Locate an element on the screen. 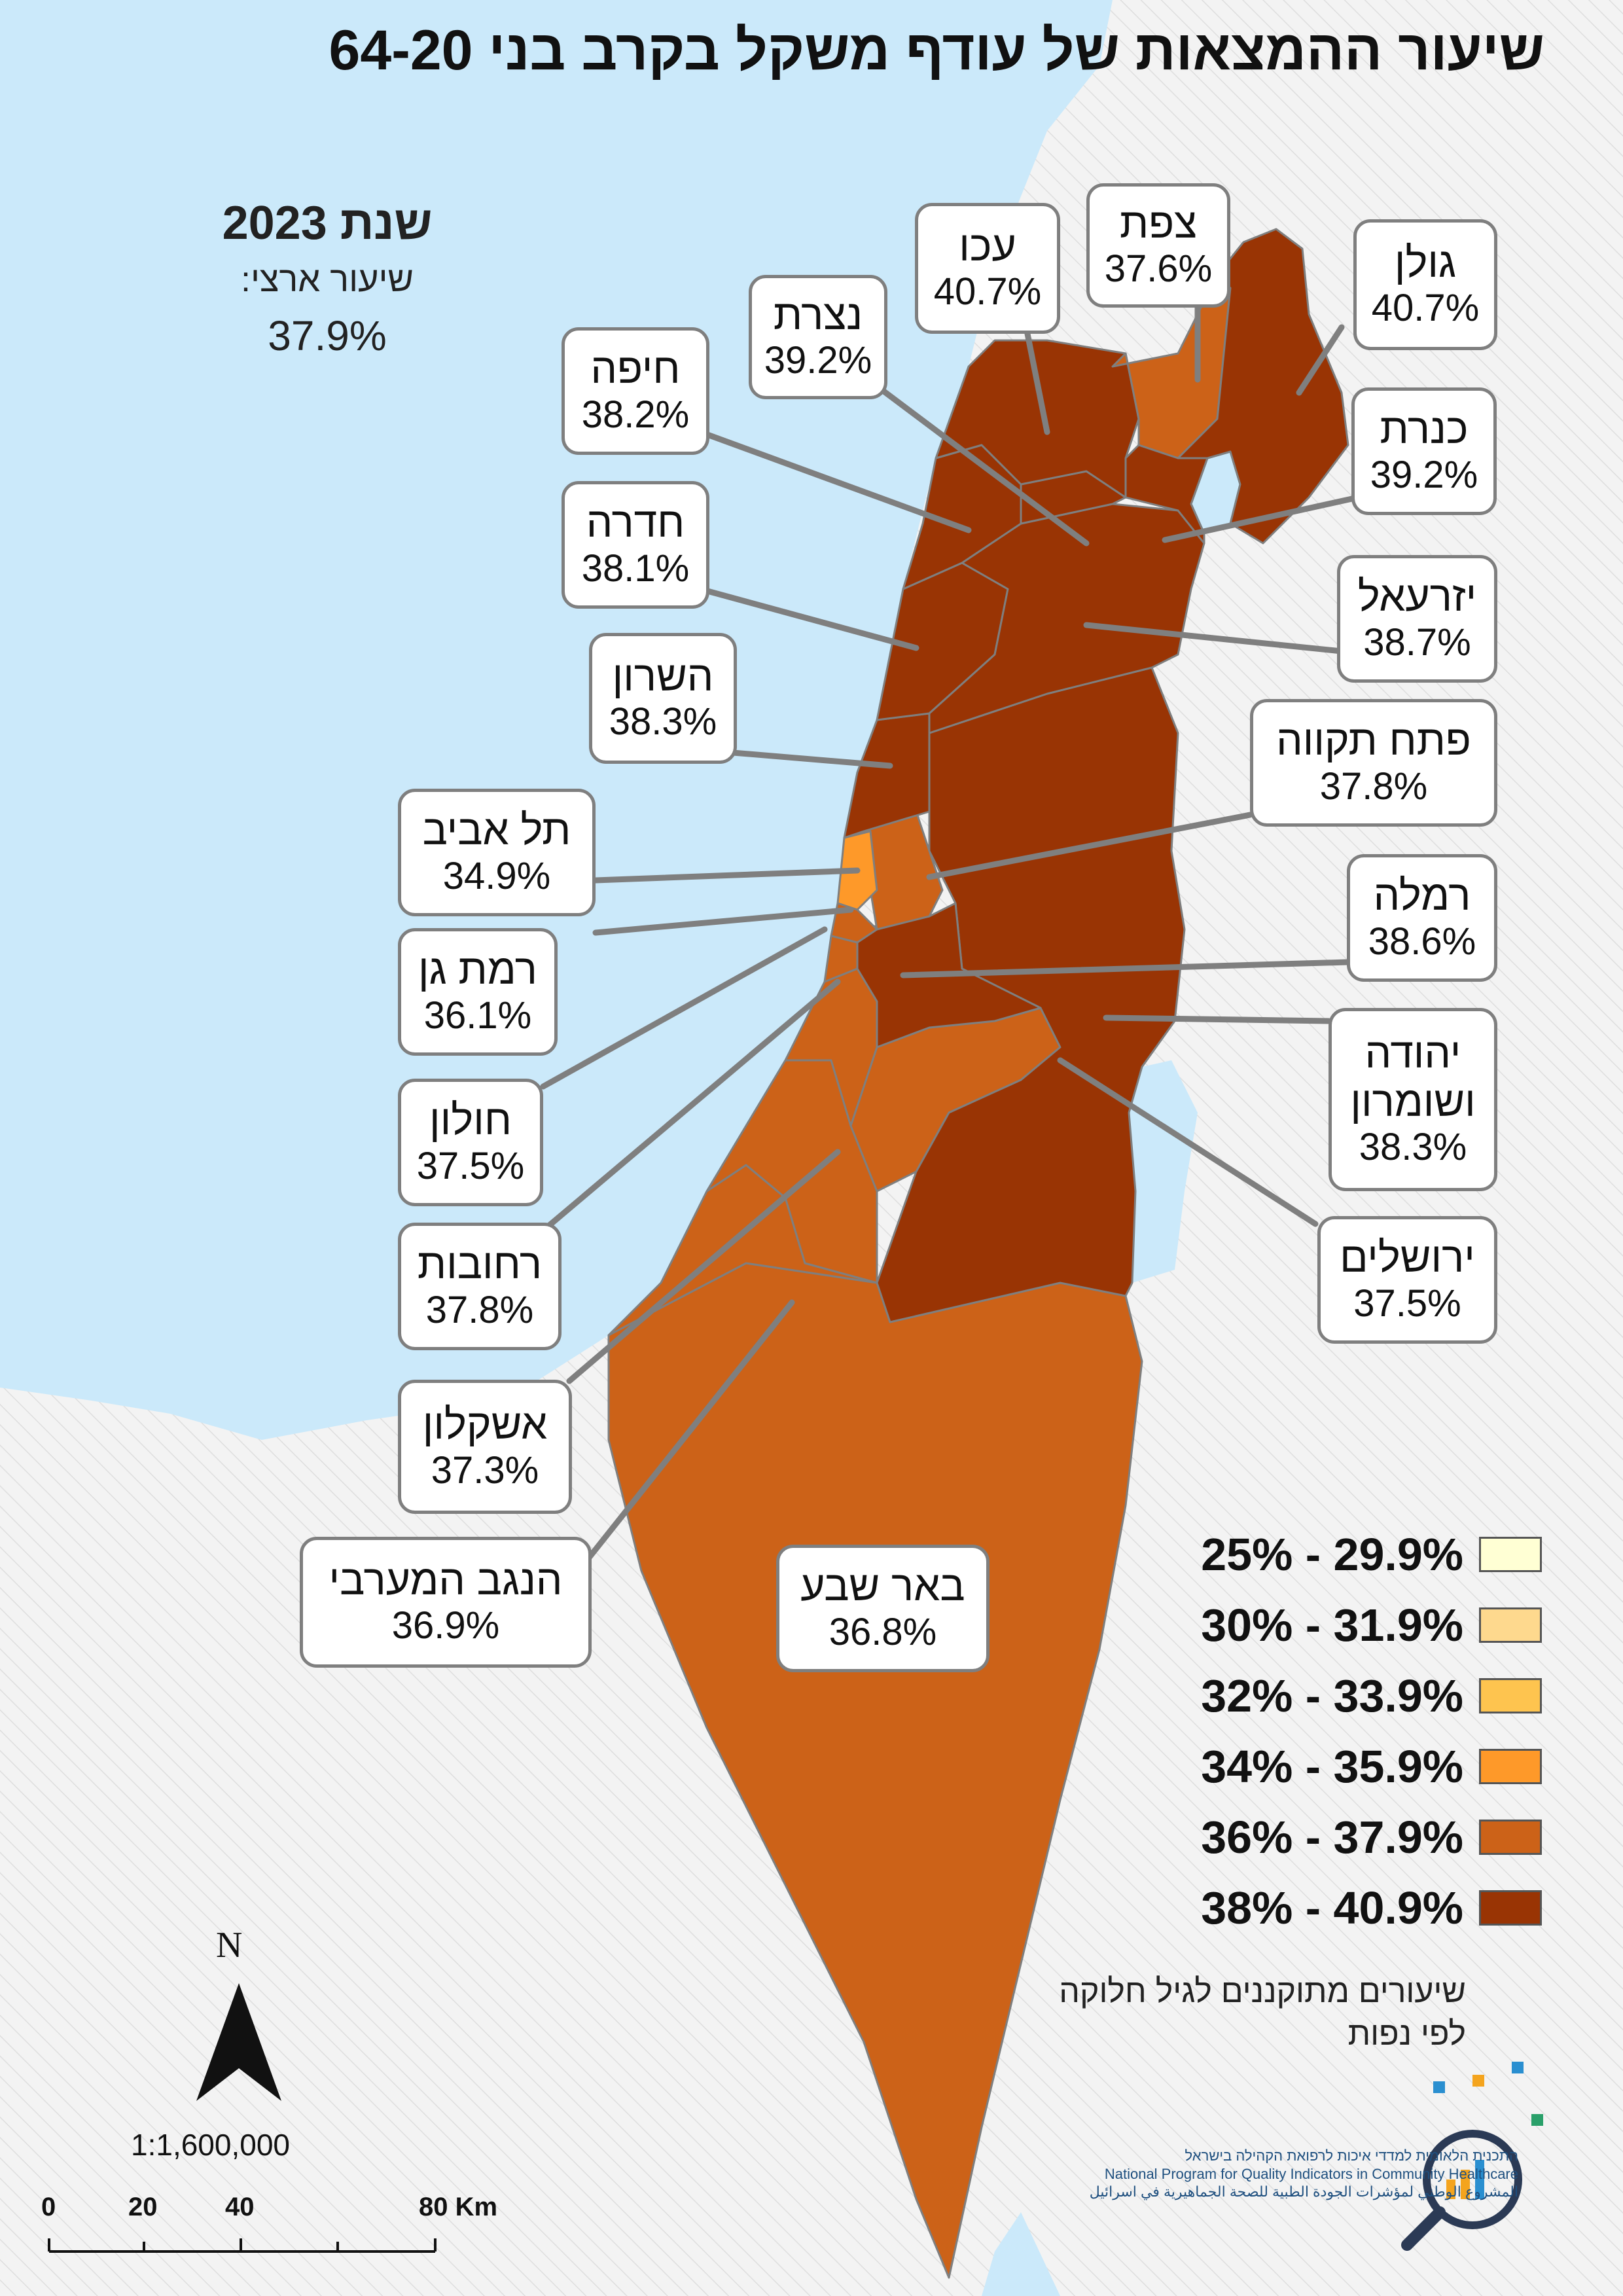 The width and height of the screenshot is (1623, 2296). region-name: רחובות is located at coordinates (480, 1264).